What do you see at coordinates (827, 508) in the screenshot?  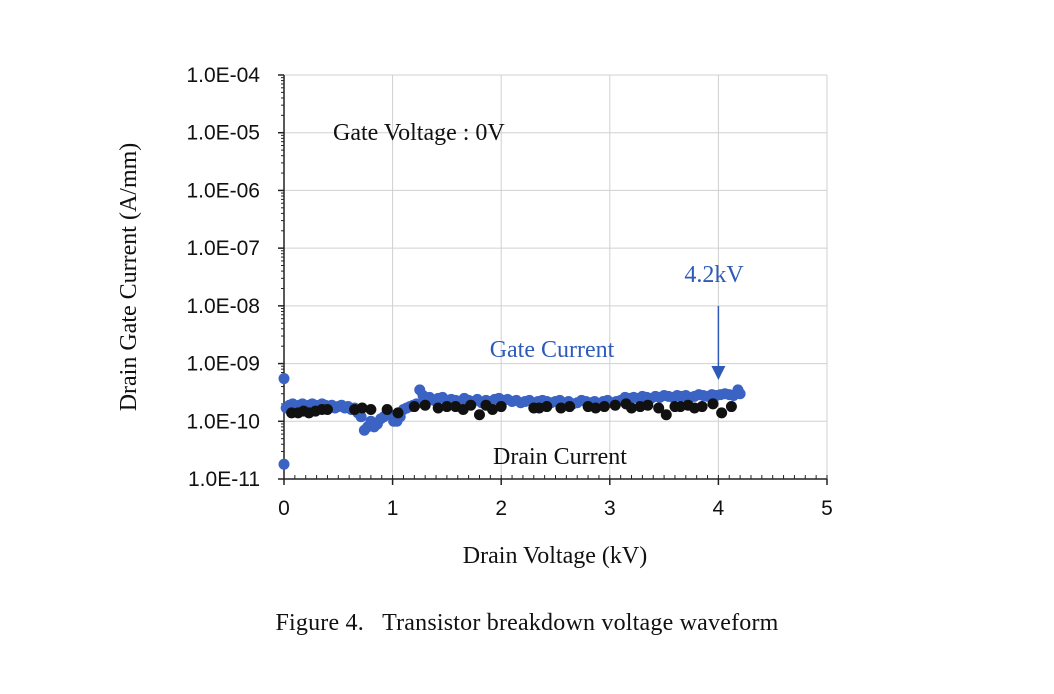 I see `x-tick-label: 5` at bounding box center [827, 508].